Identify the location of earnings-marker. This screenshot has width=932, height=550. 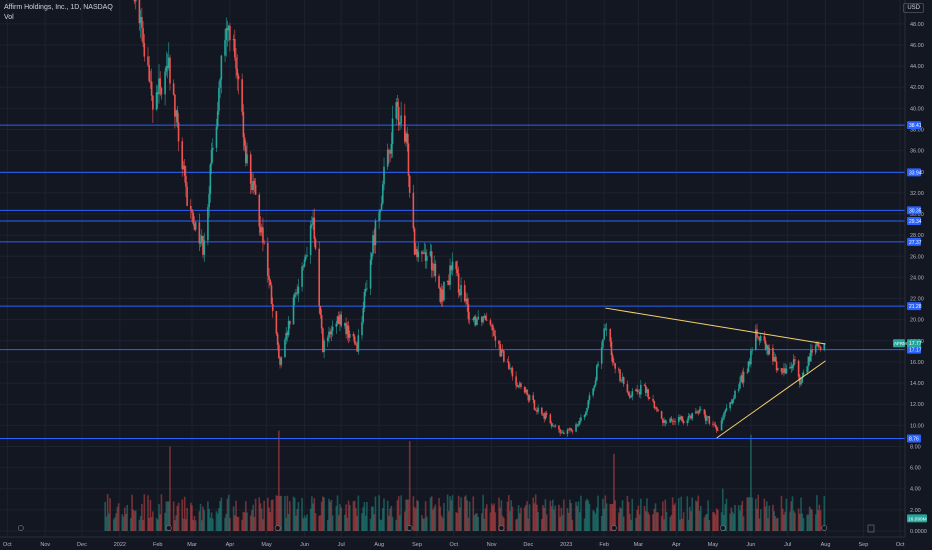
(168, 528).